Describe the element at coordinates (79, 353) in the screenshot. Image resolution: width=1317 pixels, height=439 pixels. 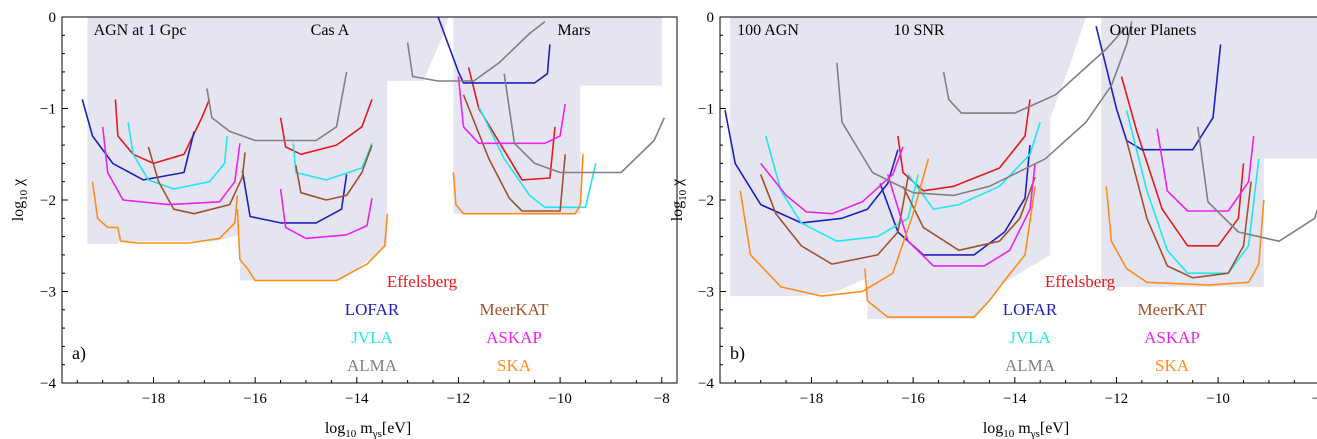
I see `panel-label: a)` at that location.